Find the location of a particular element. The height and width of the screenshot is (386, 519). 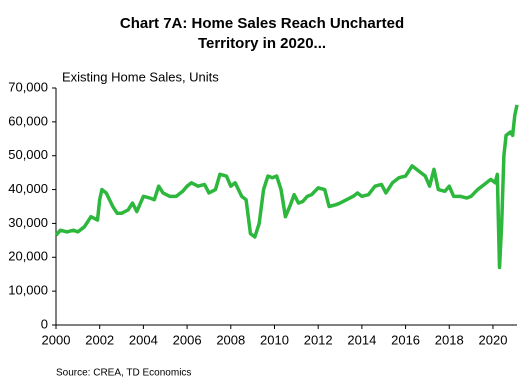

x-tick-label: 2002 is located at coordinates (99, 339).